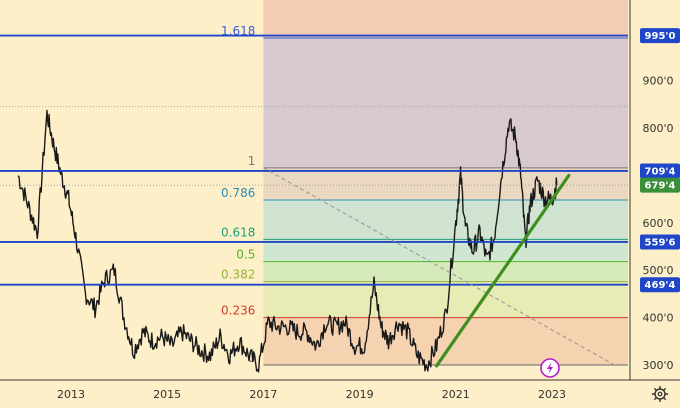  I want to click on fib-level-label: 0, so click(252, 358).